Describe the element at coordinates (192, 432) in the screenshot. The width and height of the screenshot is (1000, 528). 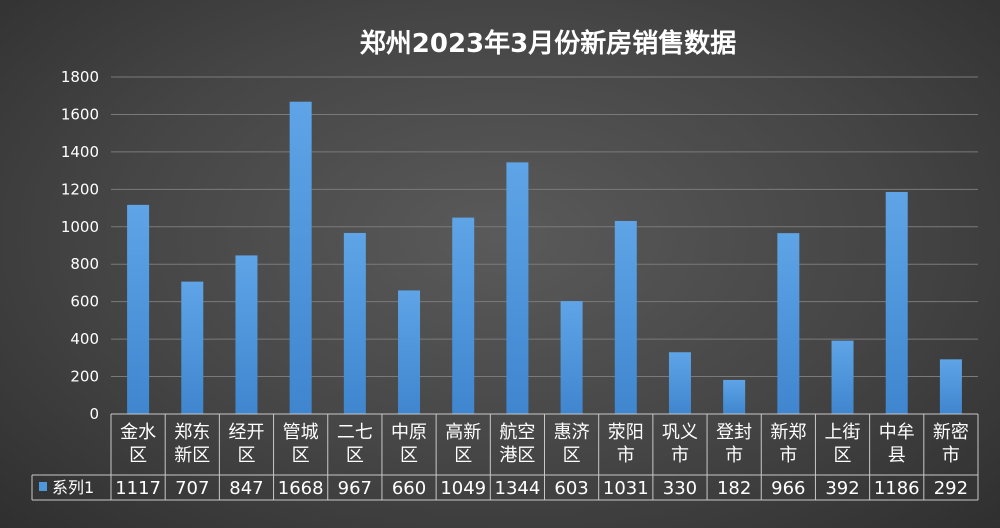
I see `category-label: 郑东` at that location.